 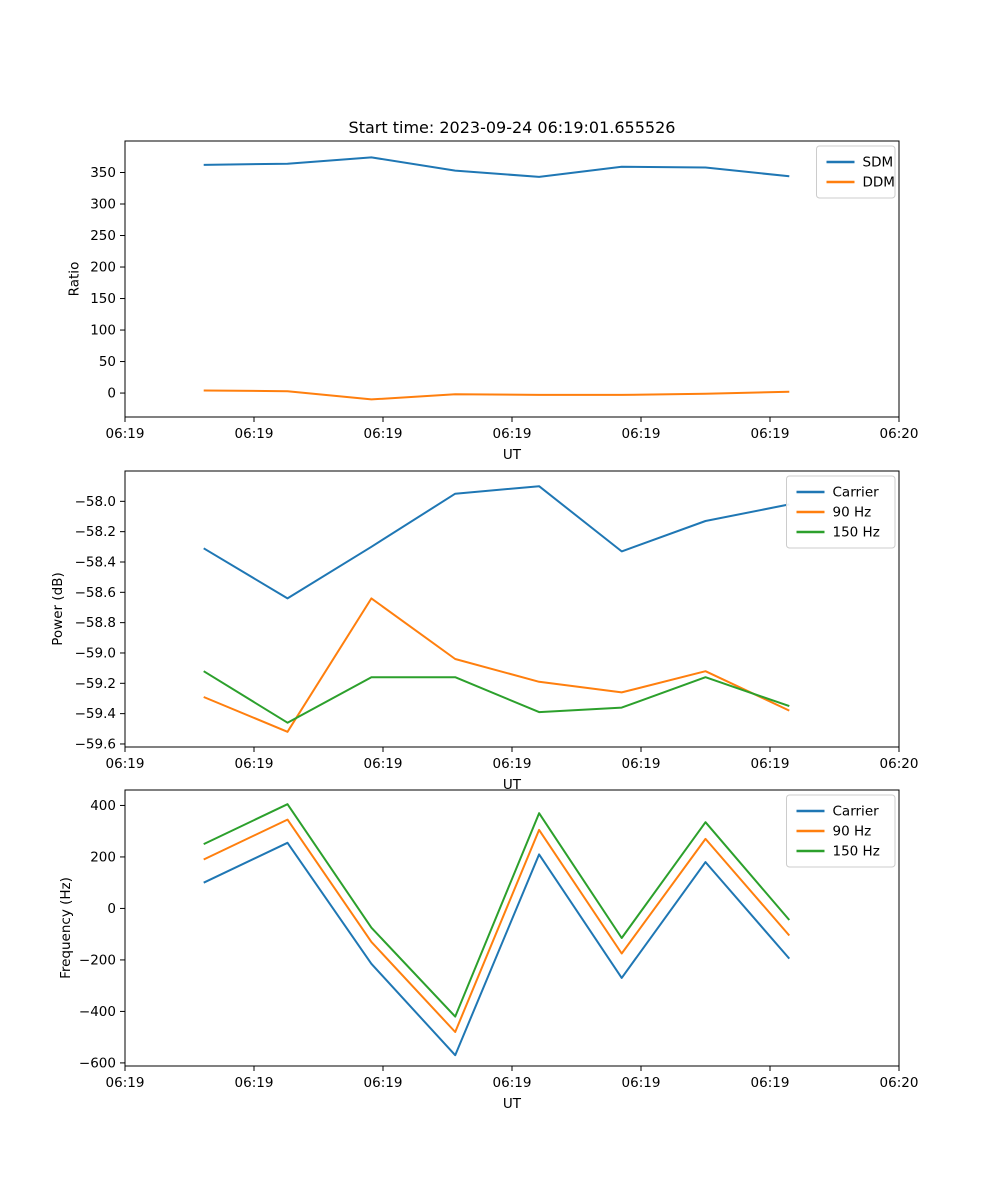 What do you see at coordinates (860, 163) in the screenshot?
I see `legend-entry-sdm: SDM` at bounding box center [860, 163].